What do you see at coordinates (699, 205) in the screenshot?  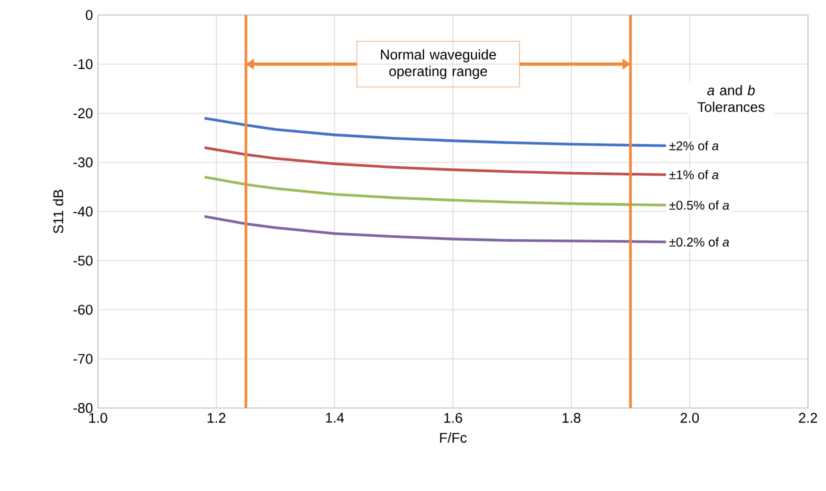 I see `series-label: ±0.5% of a` at bounding box center [699, 205].